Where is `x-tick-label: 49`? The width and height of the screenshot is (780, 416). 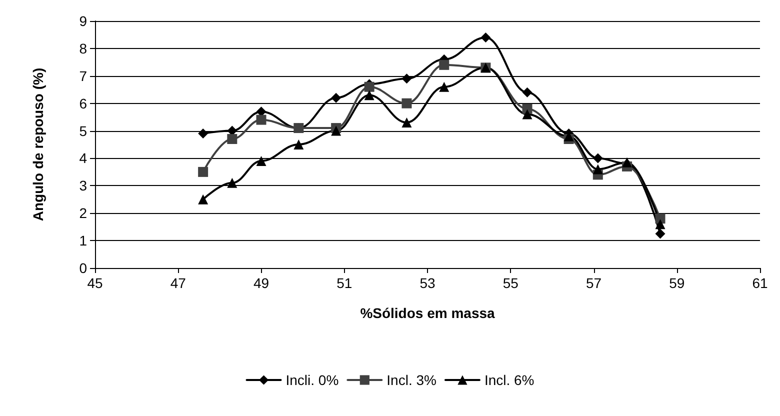
x-tick-label: 49 is located at coordinates (261, 283).